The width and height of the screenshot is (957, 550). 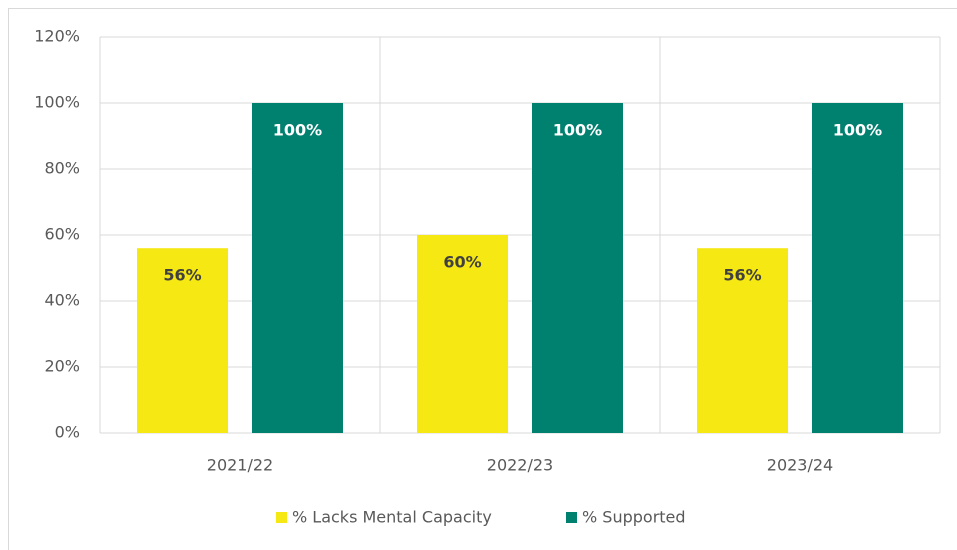 What do you see at coordinates (240, 465) in the screenshot?
I see `x-tick-label: 2021/22` at bounding box center [240, 465].